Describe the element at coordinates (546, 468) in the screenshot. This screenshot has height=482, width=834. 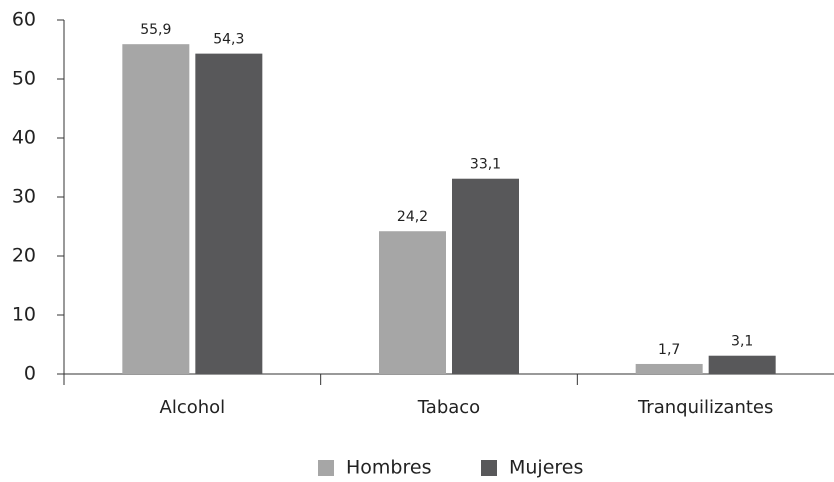
I see `legend-label: Mujeres` at that location.